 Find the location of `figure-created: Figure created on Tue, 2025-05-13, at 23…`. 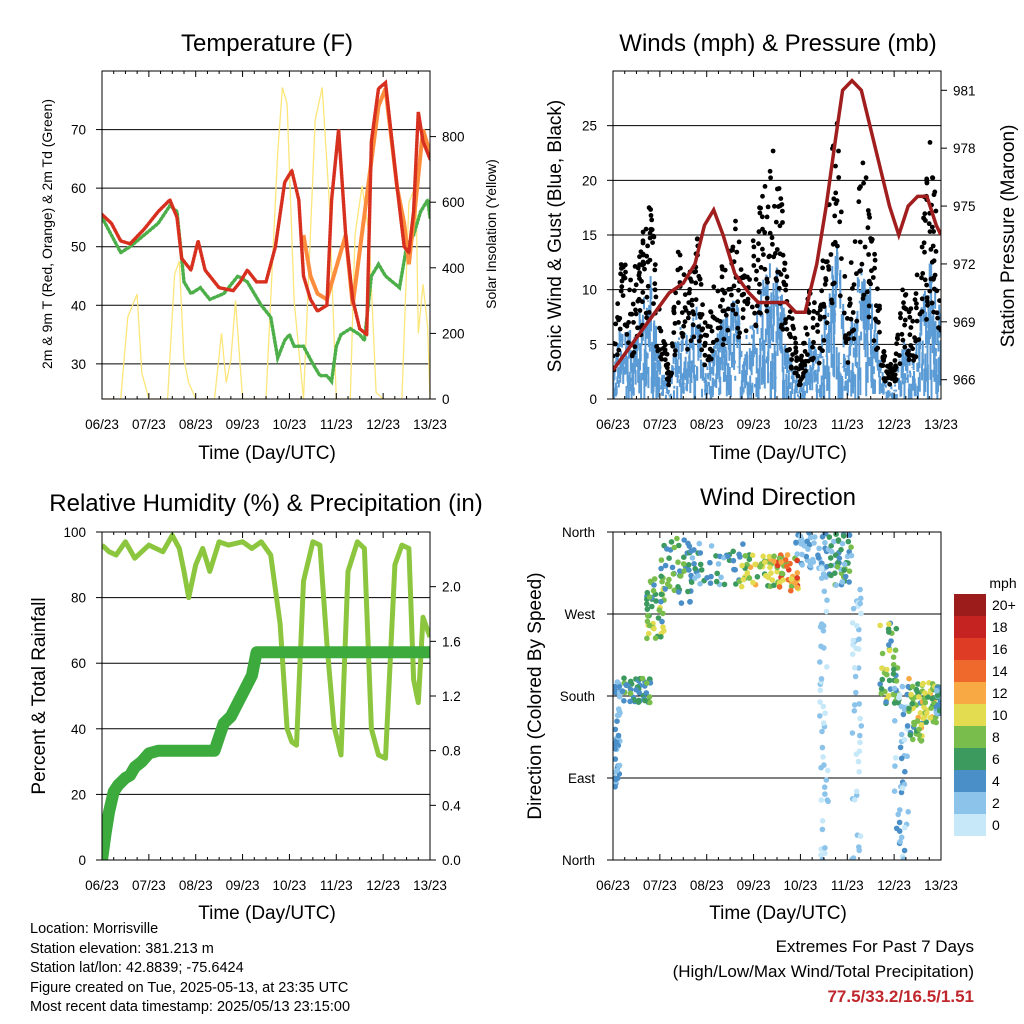

figure-created: Figure created on Tue, 2025-05-13, at 23… is located at coordinates (189, 987).